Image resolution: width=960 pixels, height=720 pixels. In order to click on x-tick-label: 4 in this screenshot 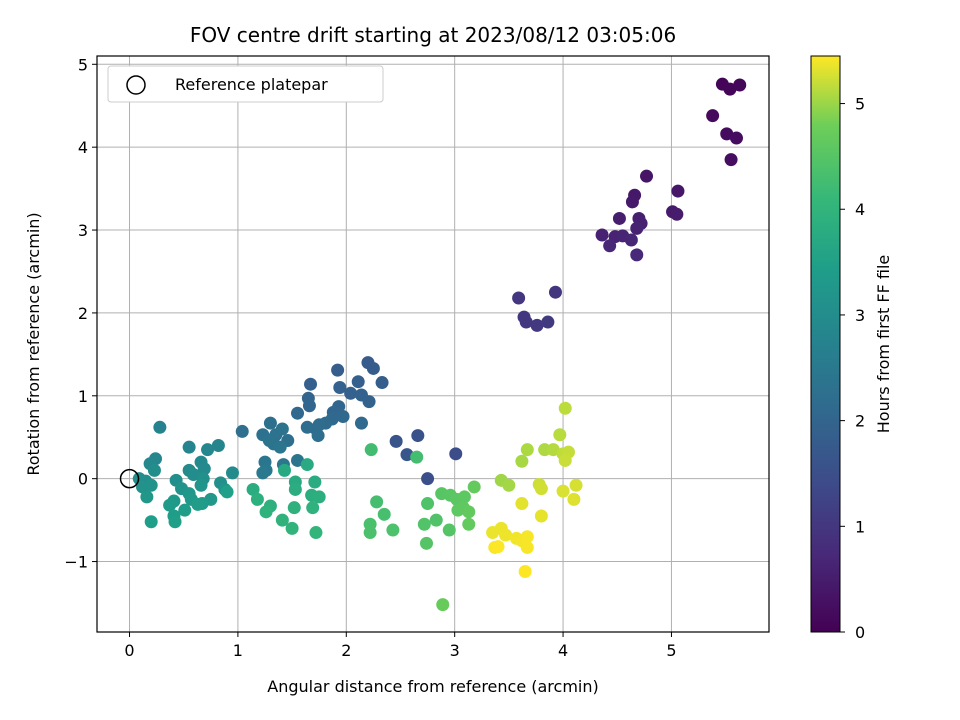, I will do `click(563, 650)`.